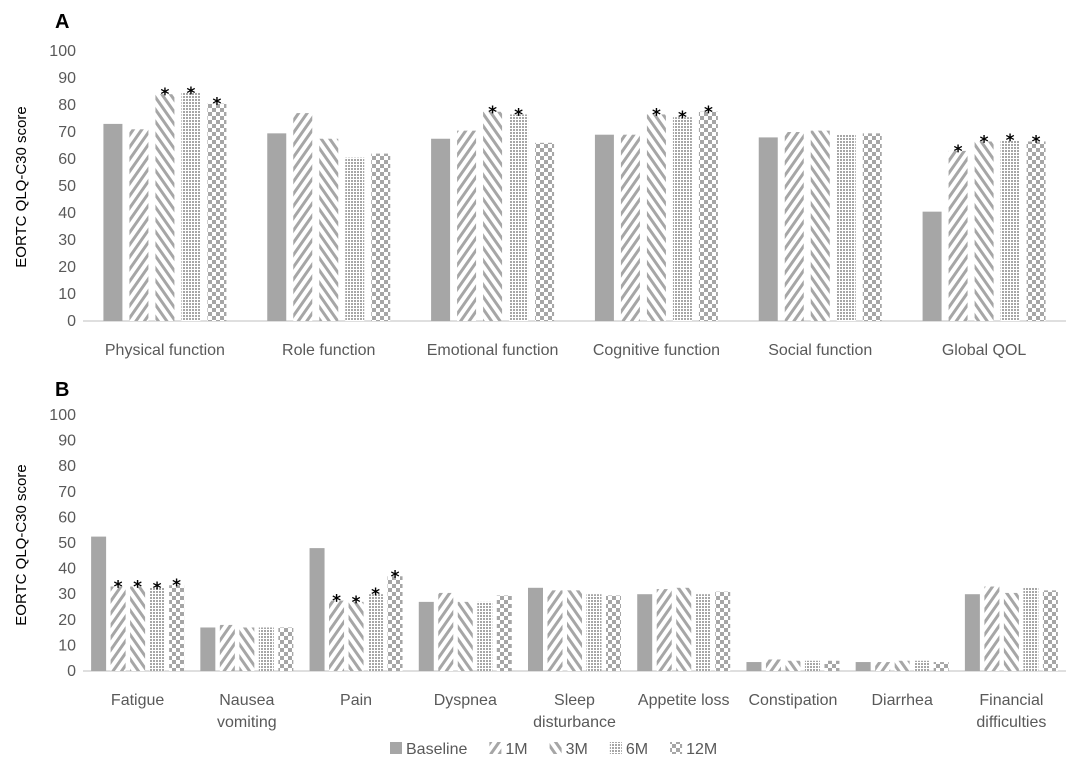 Image resolution: width=1069 pixels, height=771 pixels. I want to click on legend-label: 1M, so click(516, 749).